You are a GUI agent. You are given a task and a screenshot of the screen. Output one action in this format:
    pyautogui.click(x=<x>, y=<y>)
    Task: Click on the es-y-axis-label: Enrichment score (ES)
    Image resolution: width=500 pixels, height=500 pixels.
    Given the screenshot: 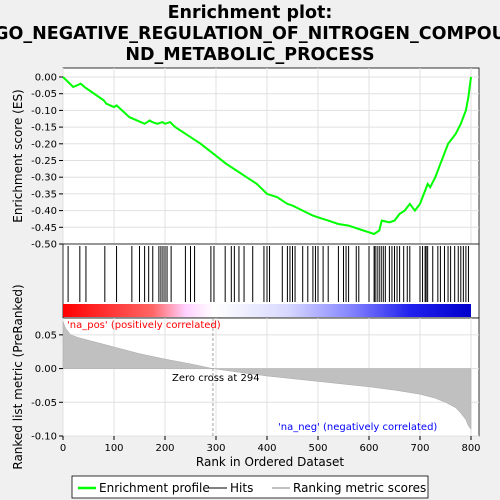 What is the action you would take?
    pyautogui.click(x=18, y=155)
    